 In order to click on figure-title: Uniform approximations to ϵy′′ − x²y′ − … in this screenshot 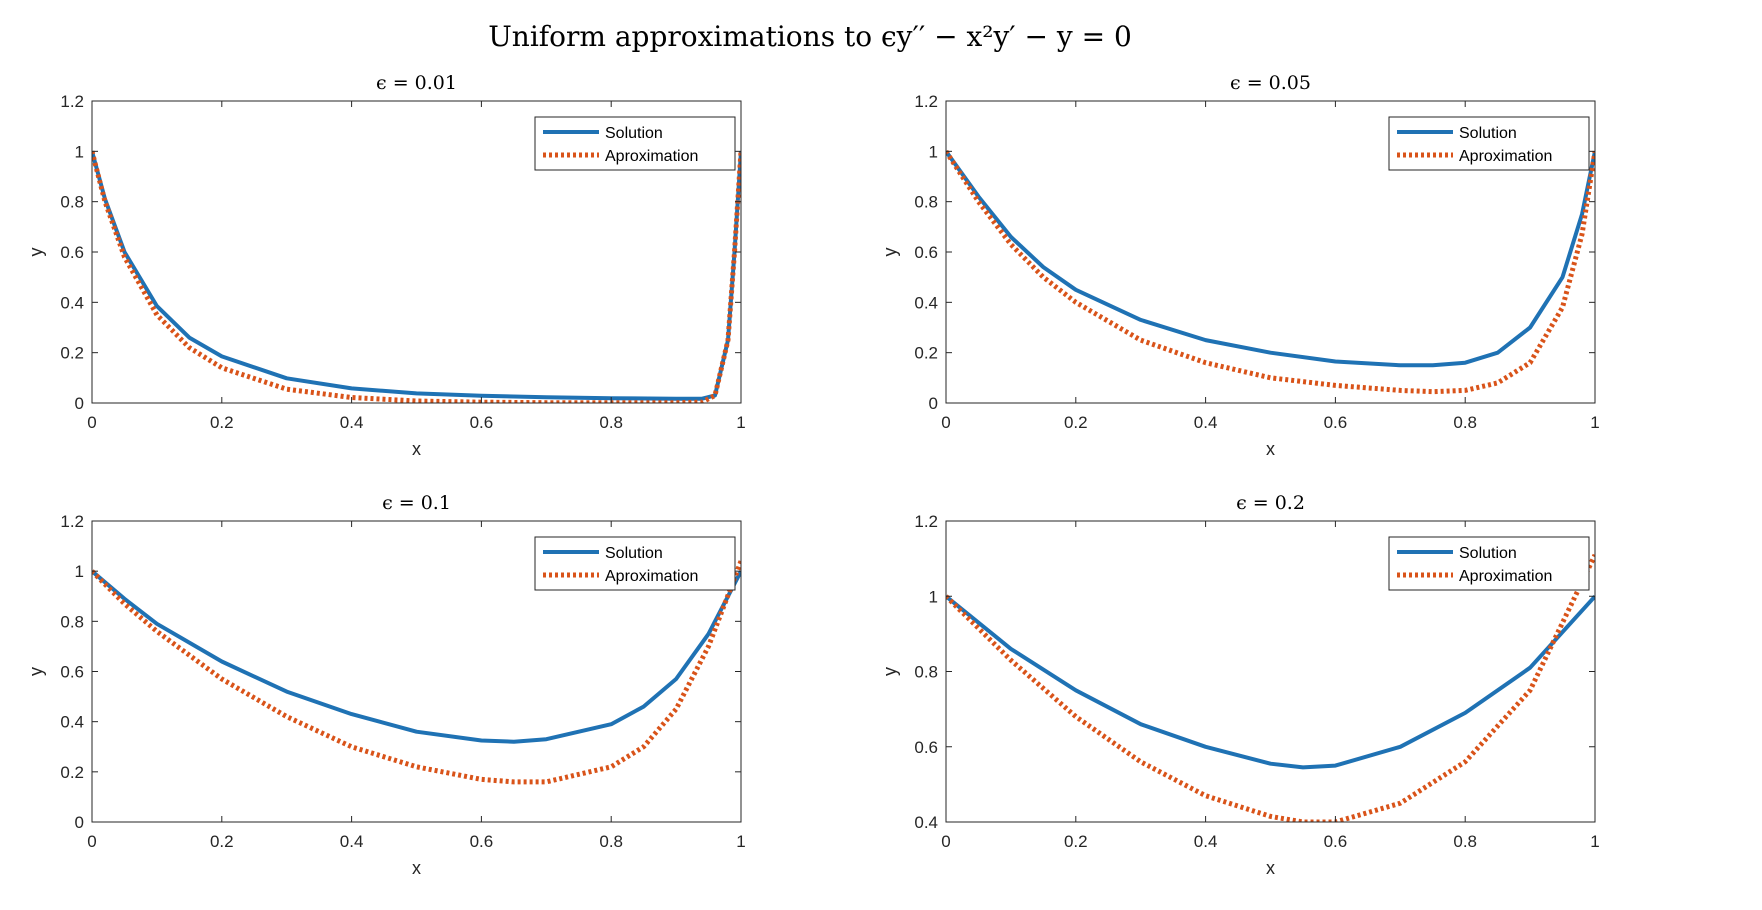, I will do `click(810, 36)`.